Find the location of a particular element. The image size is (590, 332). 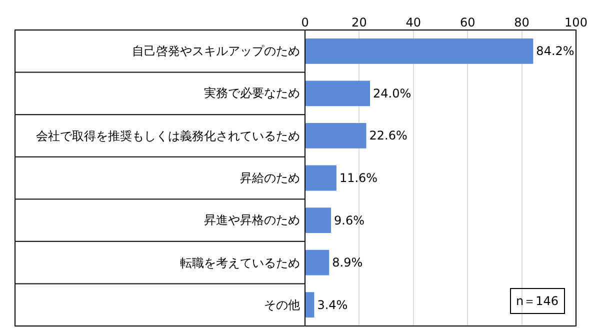

annotation: n＝146 is located at coordinates (537, 301).